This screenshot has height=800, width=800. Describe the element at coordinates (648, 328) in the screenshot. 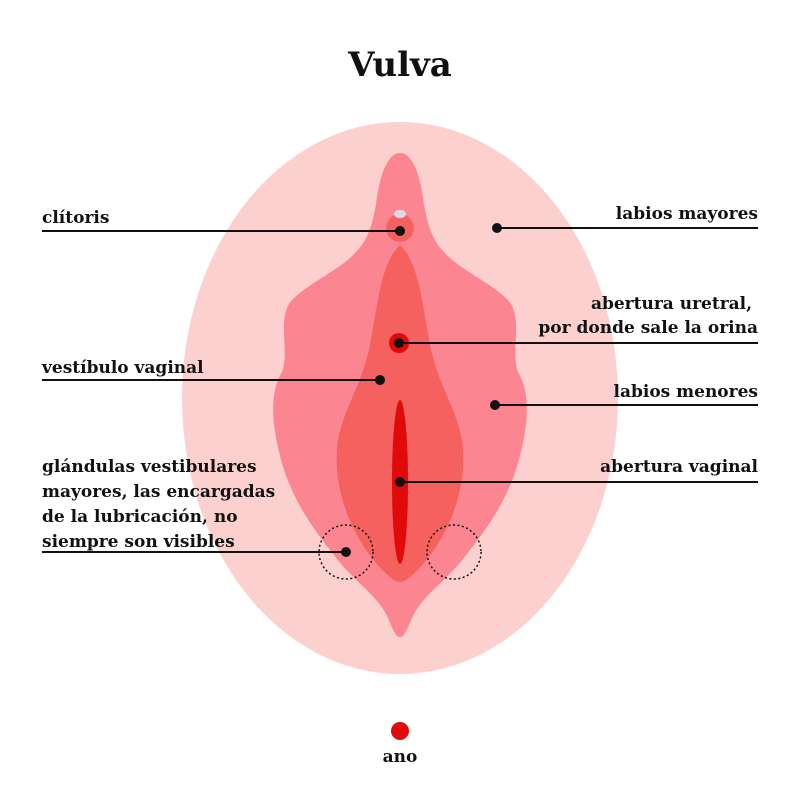

I see `label-abertura-uretral-line-2: por donde sale la orina` at that location.